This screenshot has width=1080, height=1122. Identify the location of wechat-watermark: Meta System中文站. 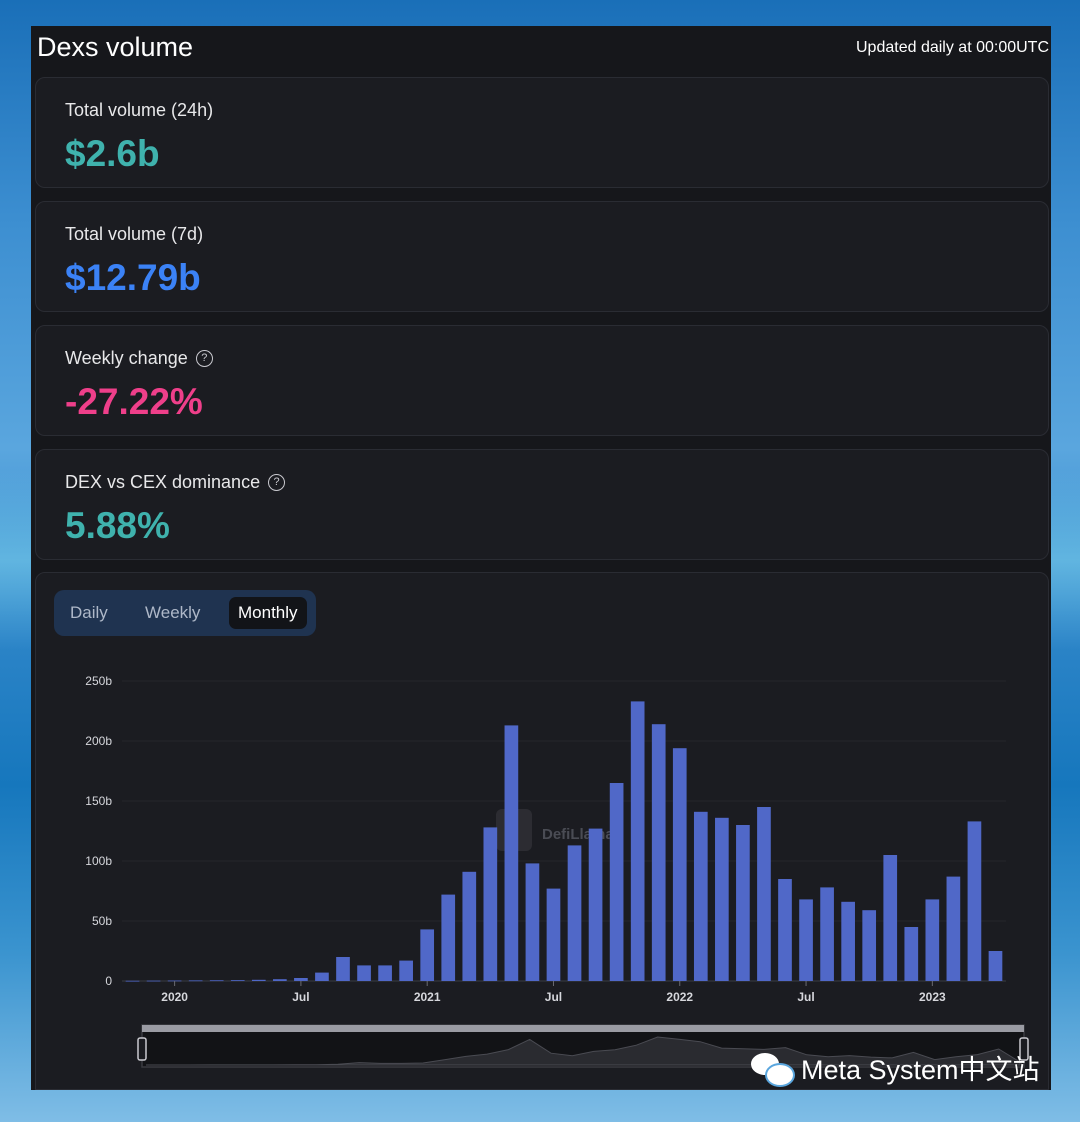
(894, 1067).